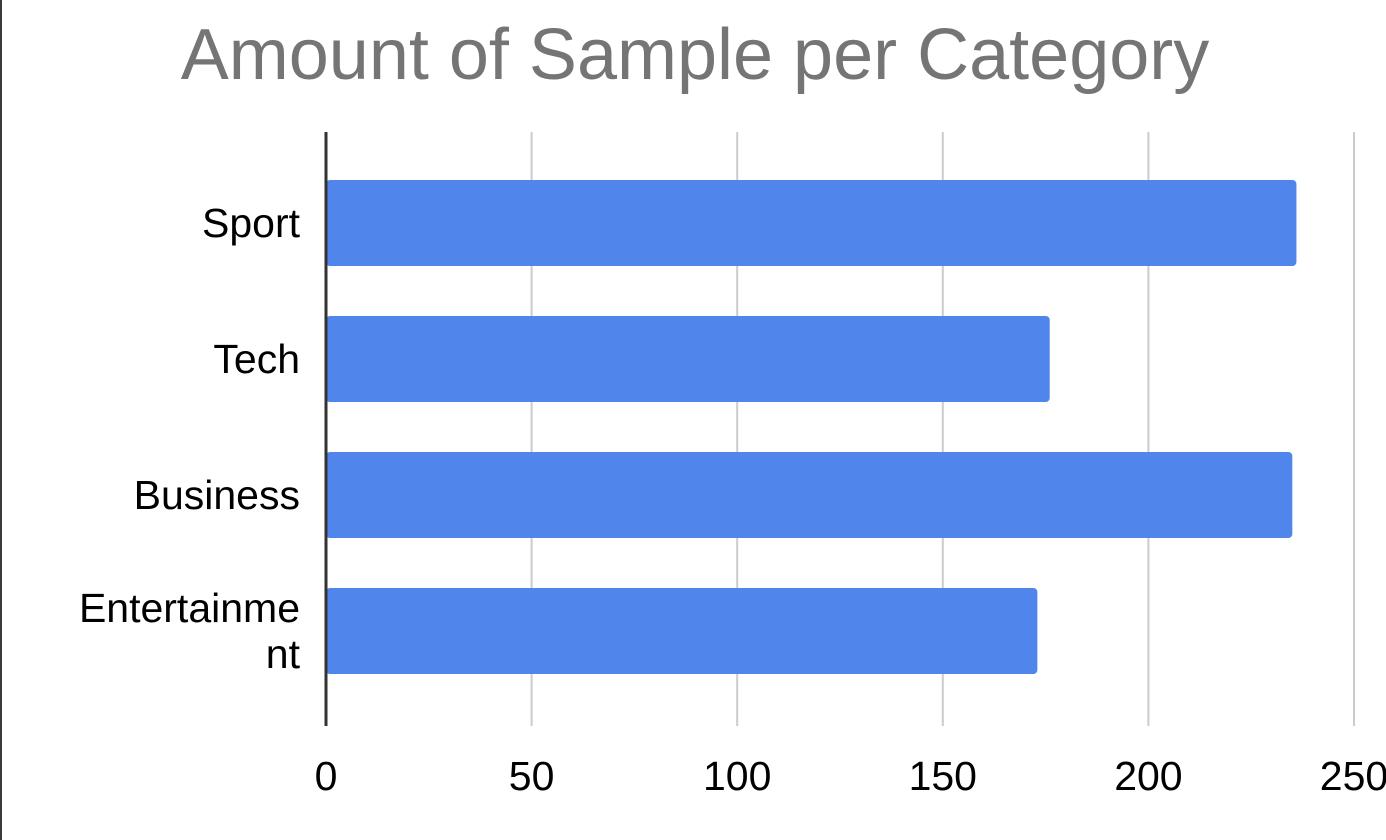  What do you see at coordinates (811, 223) in the screenshot?
I see `bar-sport` at bounding box center [811, 223].